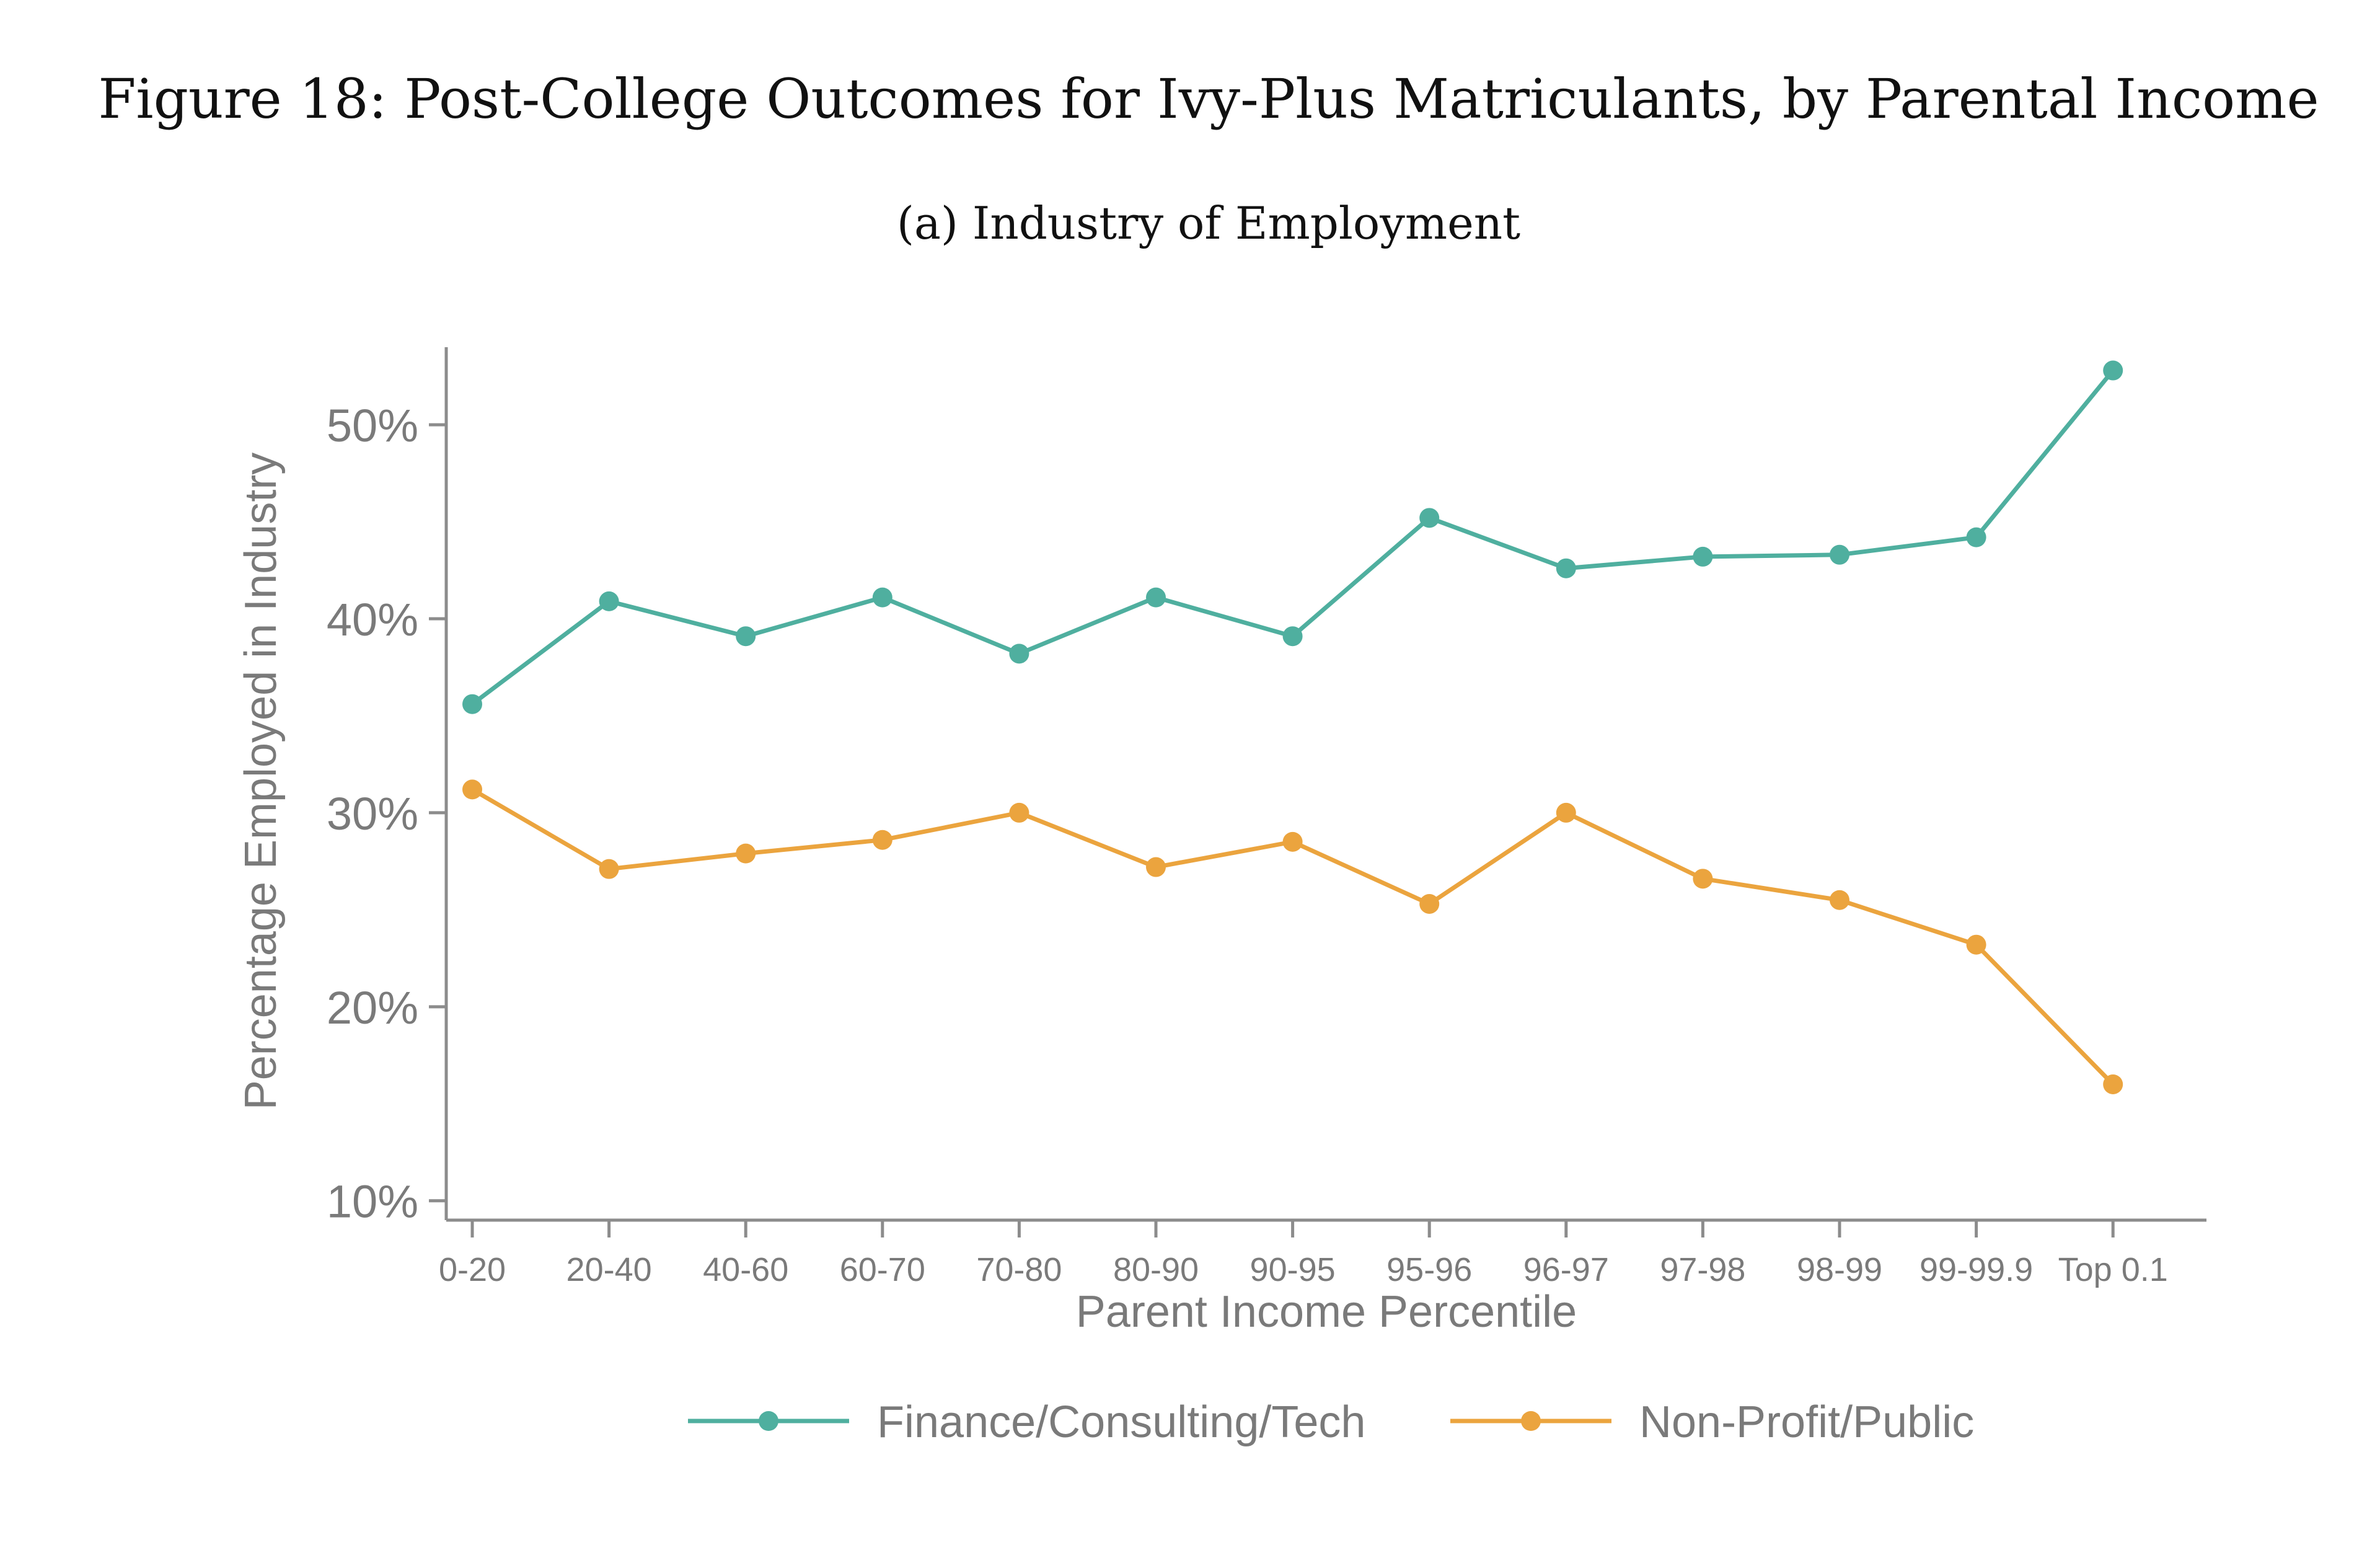  What do you see at coordinates (1976, 1269) in the screenshot?
I see `x-tick-label: 99-99.9` at bounding box center [1976, 1269].